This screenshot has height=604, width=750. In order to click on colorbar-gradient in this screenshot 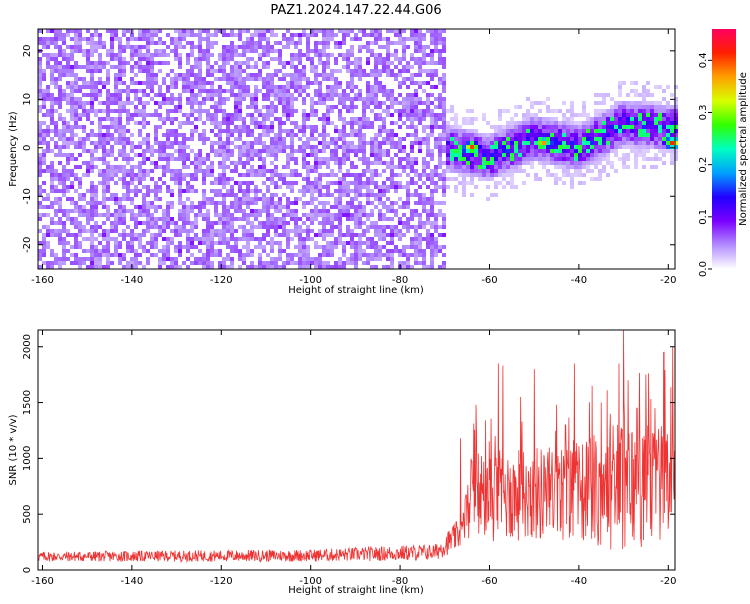, I will do `click(724, 149)`.